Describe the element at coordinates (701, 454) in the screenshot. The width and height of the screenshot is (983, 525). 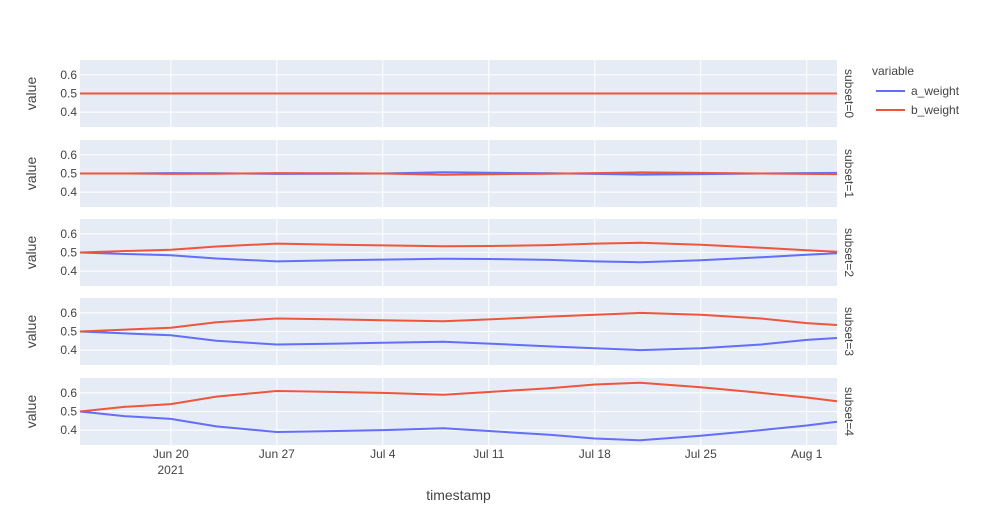
I see `x-tick-label: Jul 25` at that location.